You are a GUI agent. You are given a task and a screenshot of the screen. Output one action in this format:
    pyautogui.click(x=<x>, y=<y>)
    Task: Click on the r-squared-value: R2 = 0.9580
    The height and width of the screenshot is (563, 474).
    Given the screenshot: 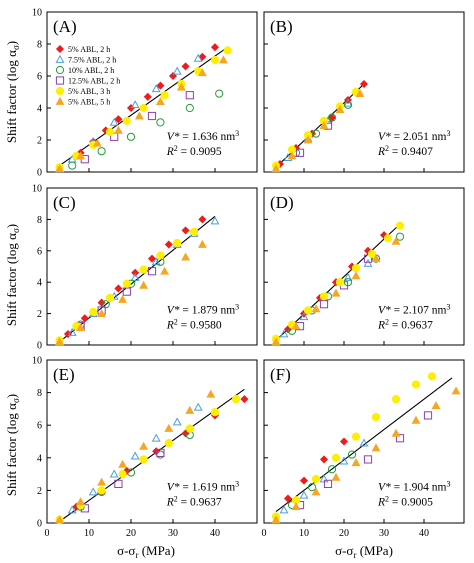 What is the action you would take?
    pyautogui.click(x=194, y=325)
    